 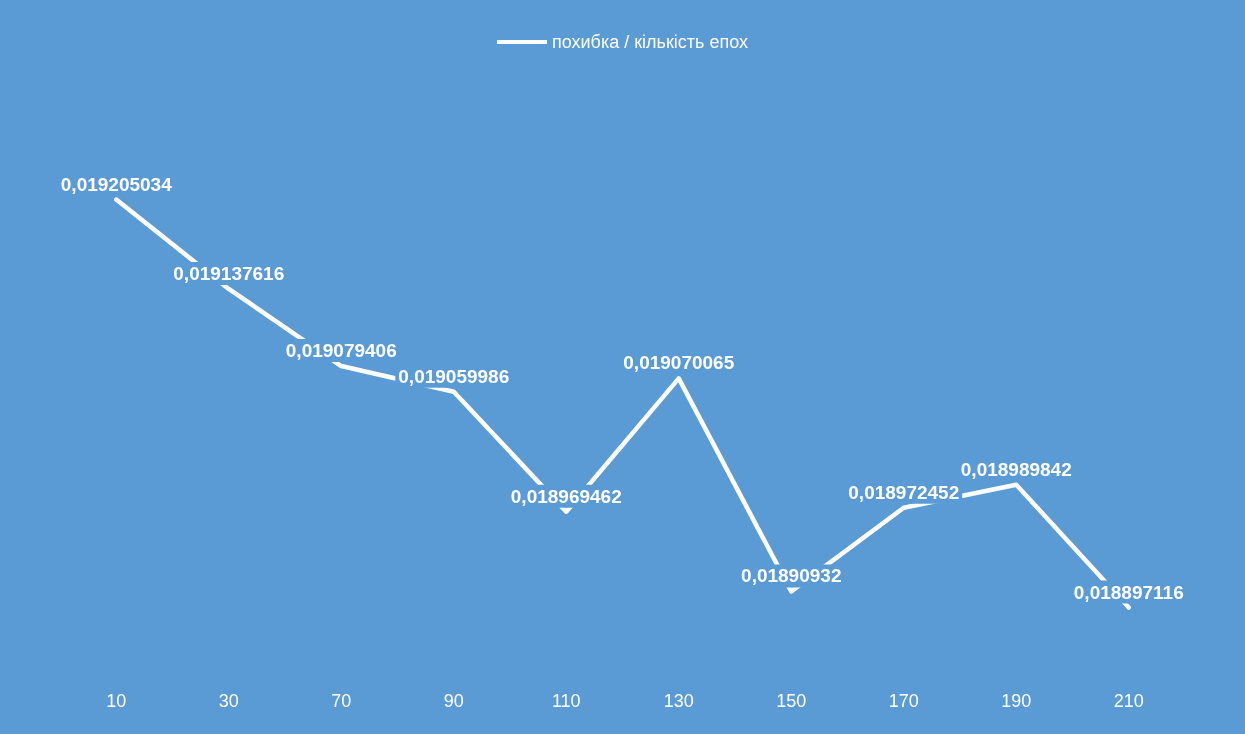 I want to click on data-label: 0,018969462, so click(x=566, y=496).